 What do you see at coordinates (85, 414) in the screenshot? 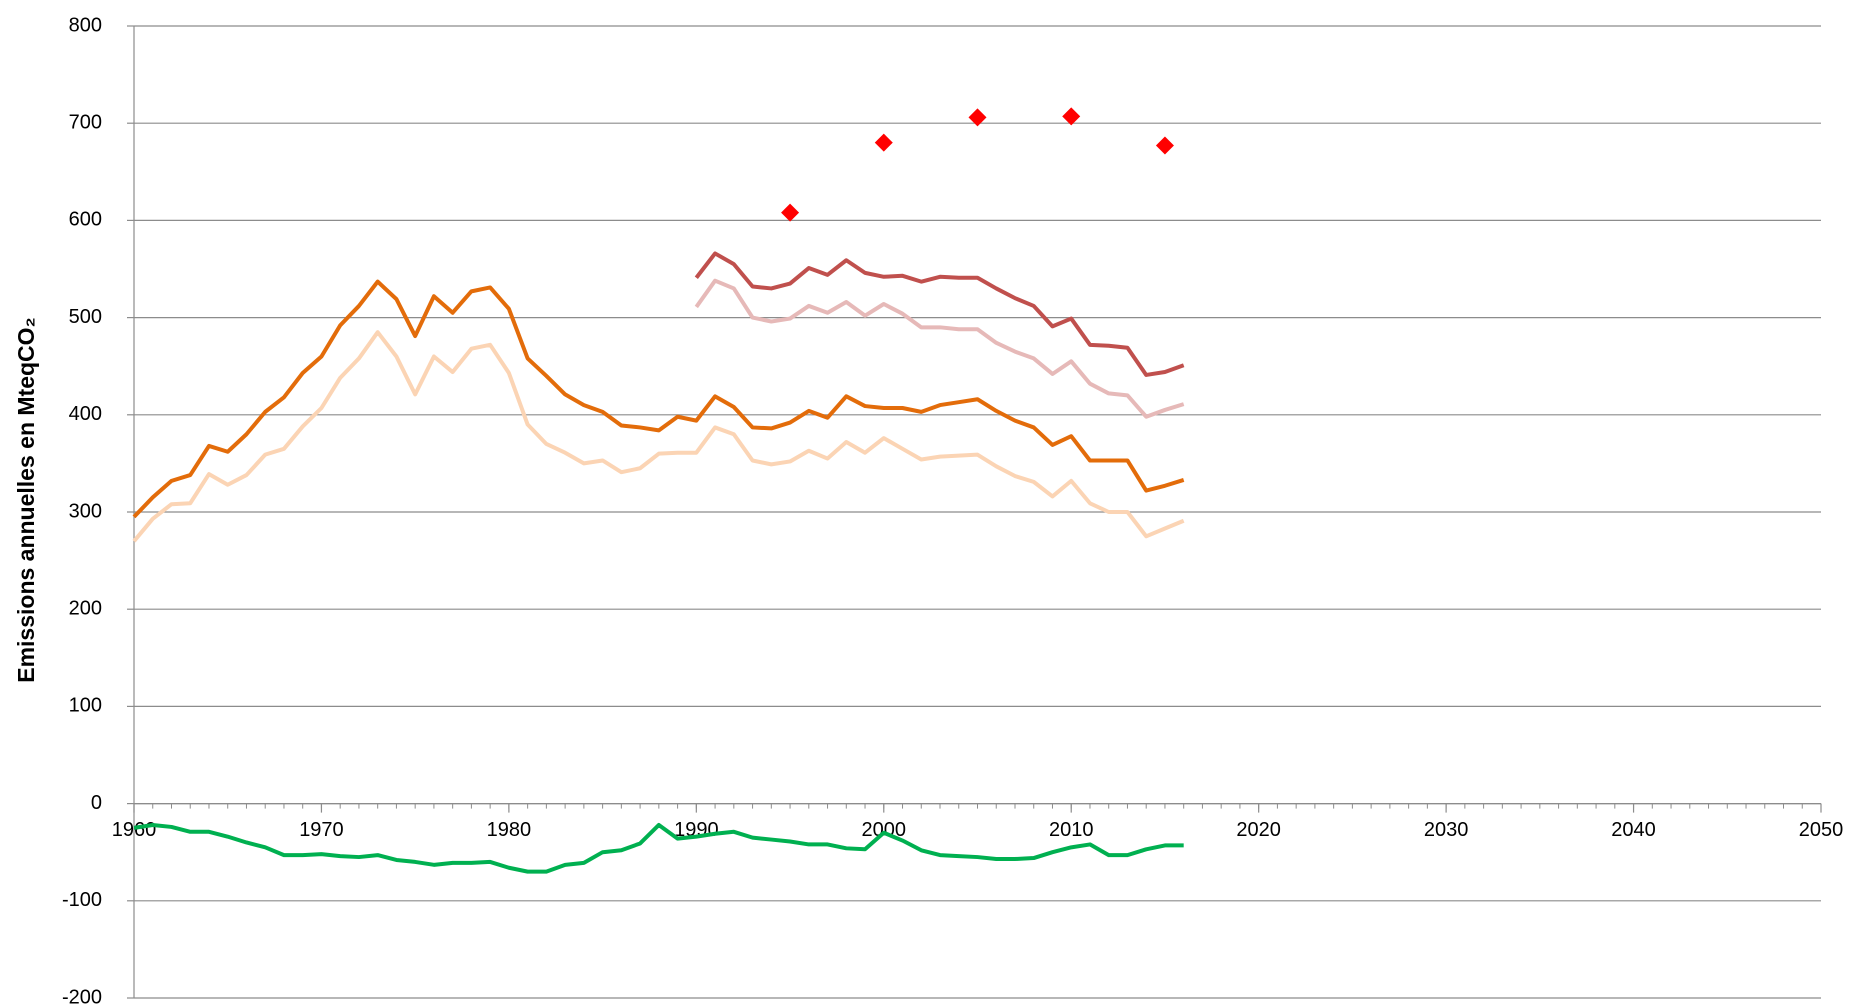
I see `y-tick-label: 400` at bounding box center [85, 414].